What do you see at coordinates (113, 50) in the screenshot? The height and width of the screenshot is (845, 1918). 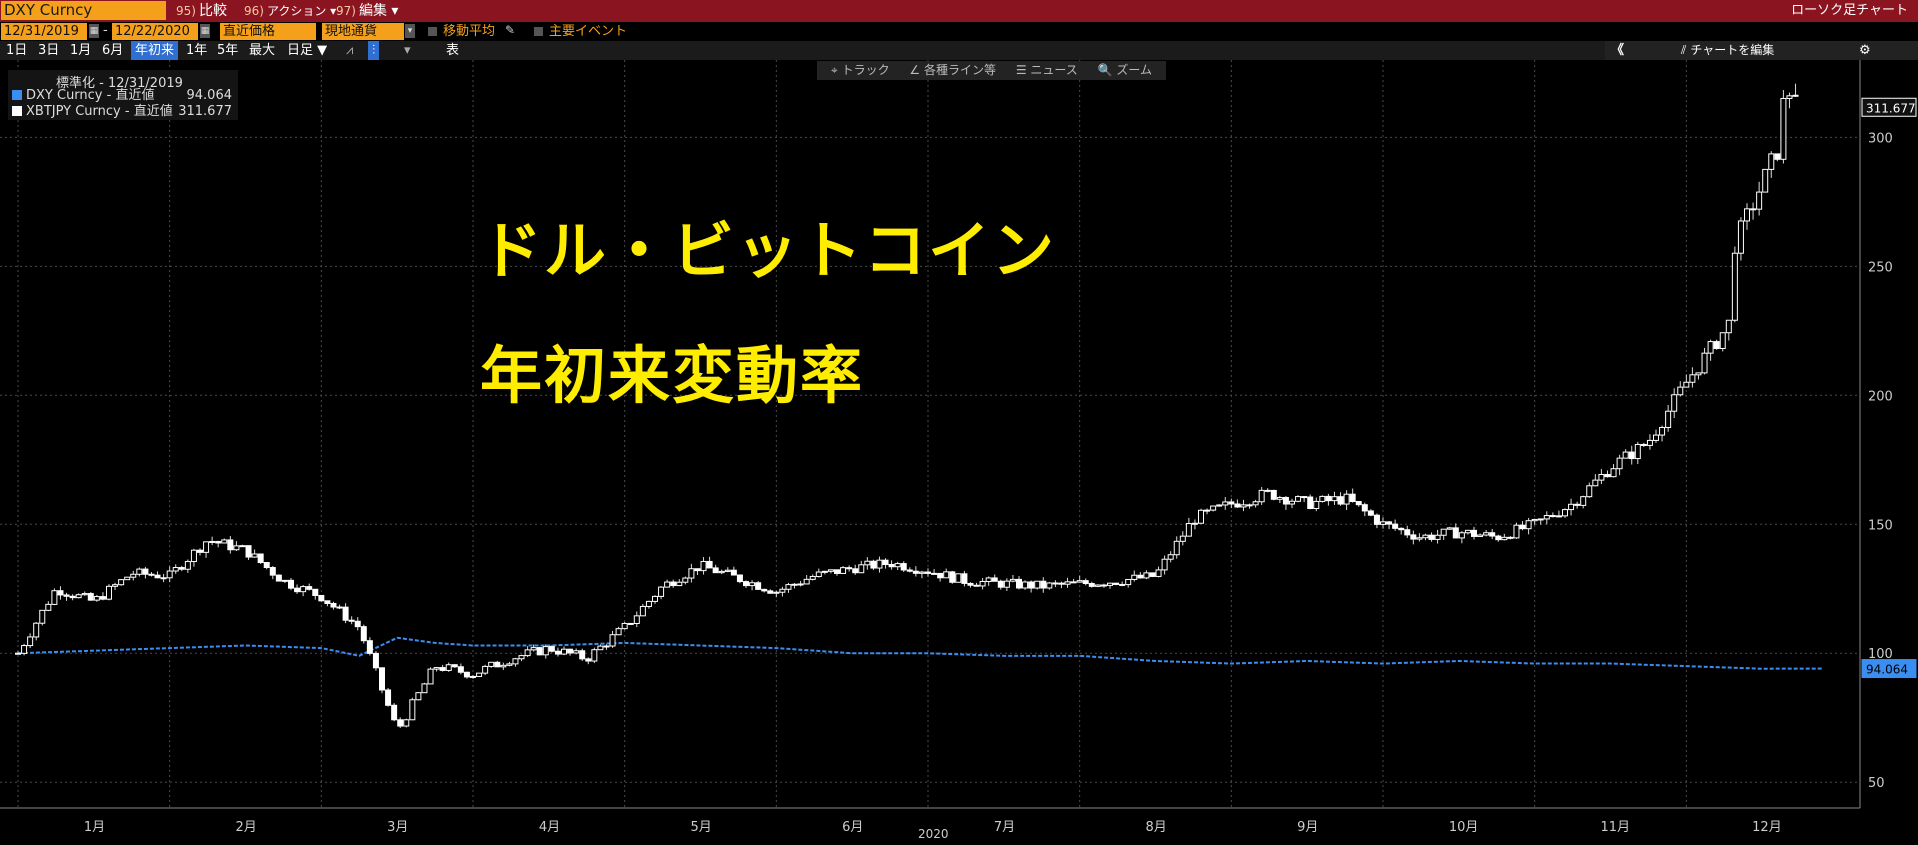 I see `period-6m: 6月` at bounding box center [113, 50].